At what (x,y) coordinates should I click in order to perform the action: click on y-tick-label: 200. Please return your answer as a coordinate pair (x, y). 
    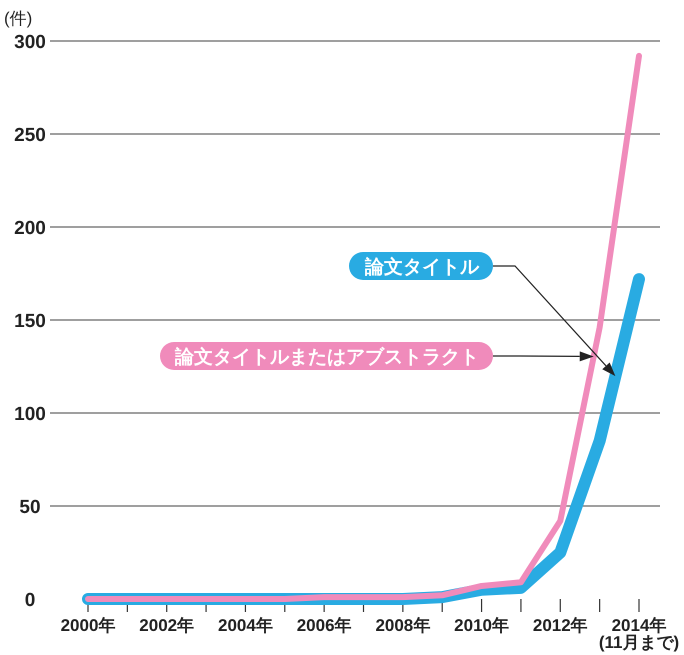
    Looking at the image, I should click on (30, 228).